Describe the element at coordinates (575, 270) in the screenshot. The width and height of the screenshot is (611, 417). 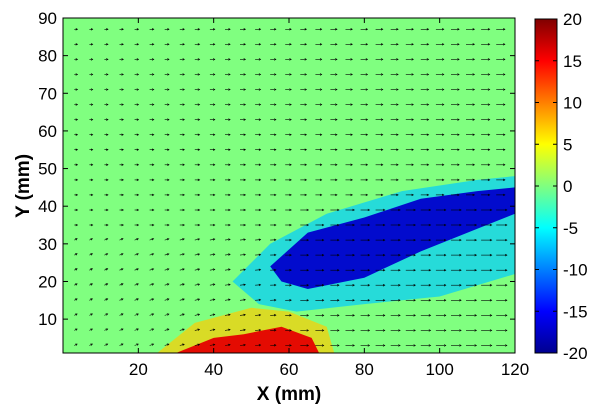
I see `colorbar-tick-label: -10` at that location.